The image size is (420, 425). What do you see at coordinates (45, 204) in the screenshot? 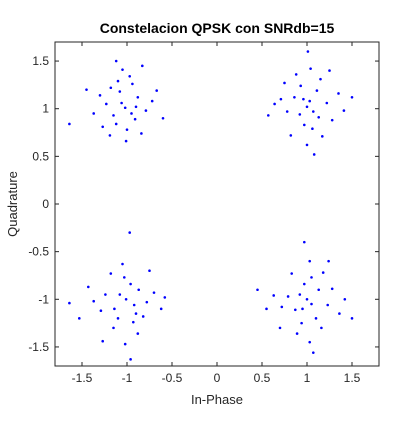
I see `y-tick-label: 0` at bounding box center [45, 204].